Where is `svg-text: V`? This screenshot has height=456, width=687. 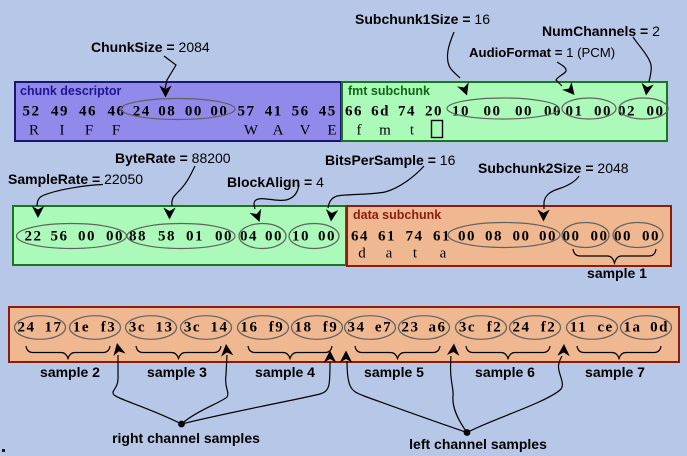
svg-text: V is located at coordinates (305, 131).